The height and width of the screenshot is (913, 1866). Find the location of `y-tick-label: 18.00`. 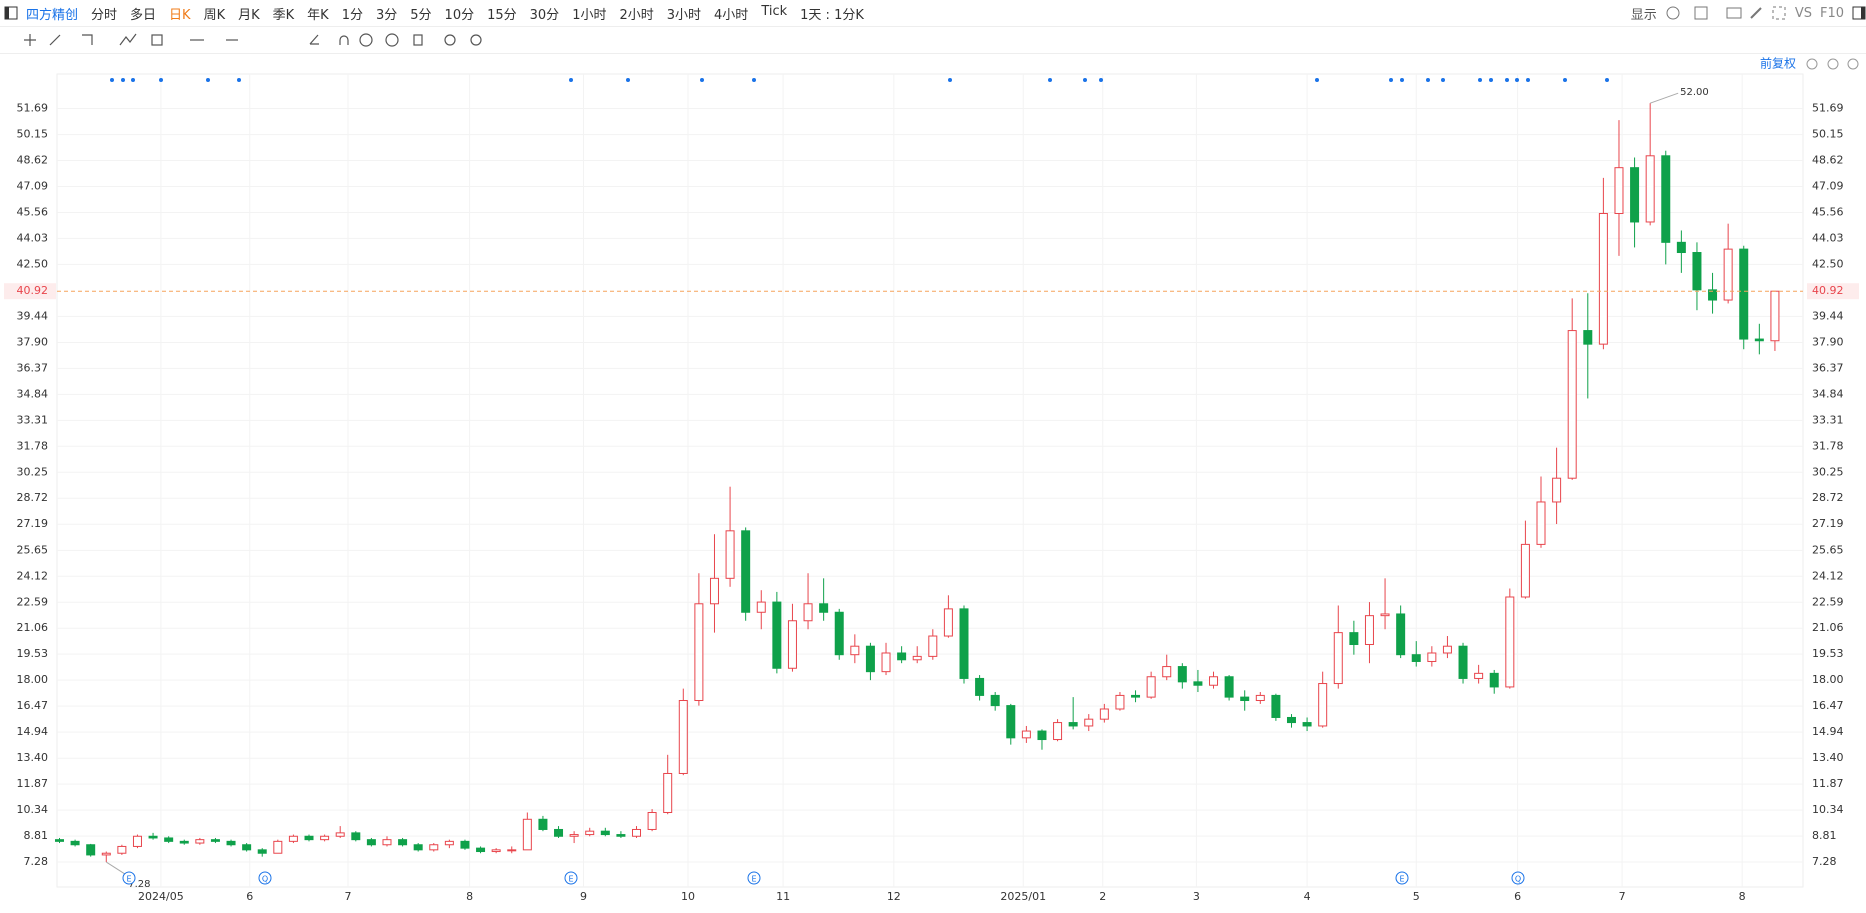

y-tick-label: 18.00 is located at coordinates (1828, 679).